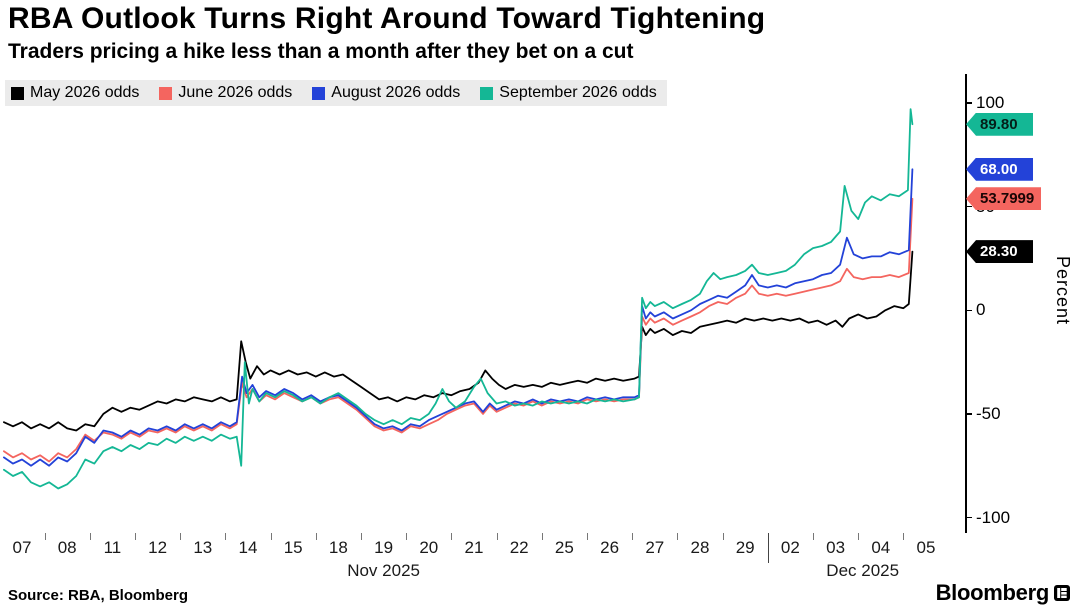 This screenshot has width=1080, height=608. Describe the element at coordinates (745, 547) in the screenshot. I see `x-tick-label-29: 29` at that location.